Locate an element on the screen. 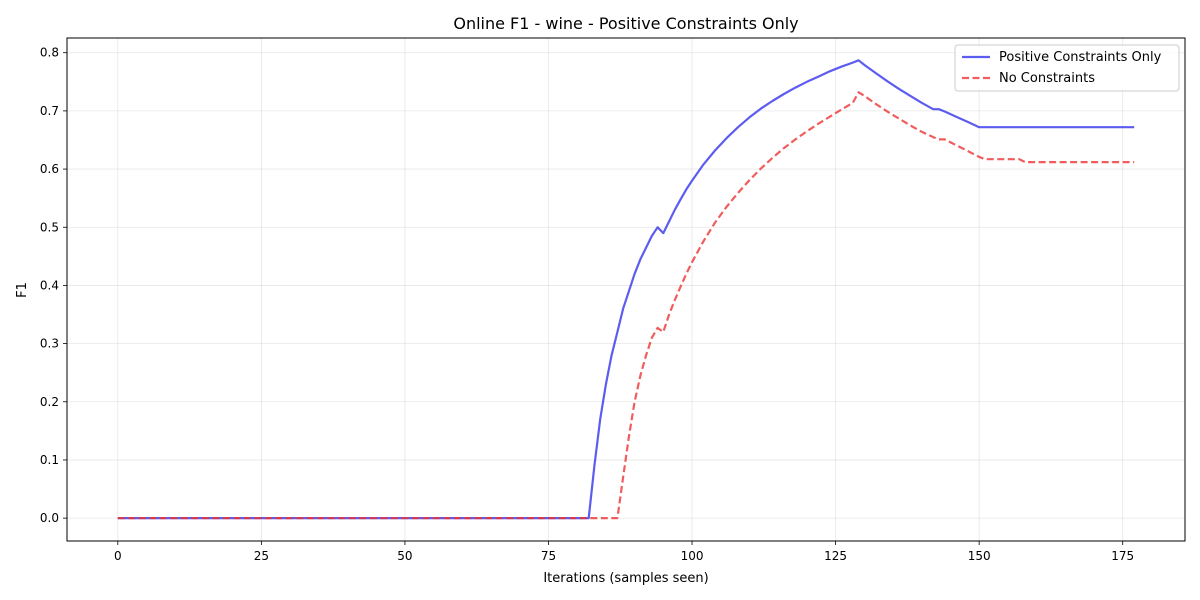 This screenshot has width=1200, height=600. legend-label-positive-constraints-only: Positive Constraints Only is located at coordinates (1080, 57).